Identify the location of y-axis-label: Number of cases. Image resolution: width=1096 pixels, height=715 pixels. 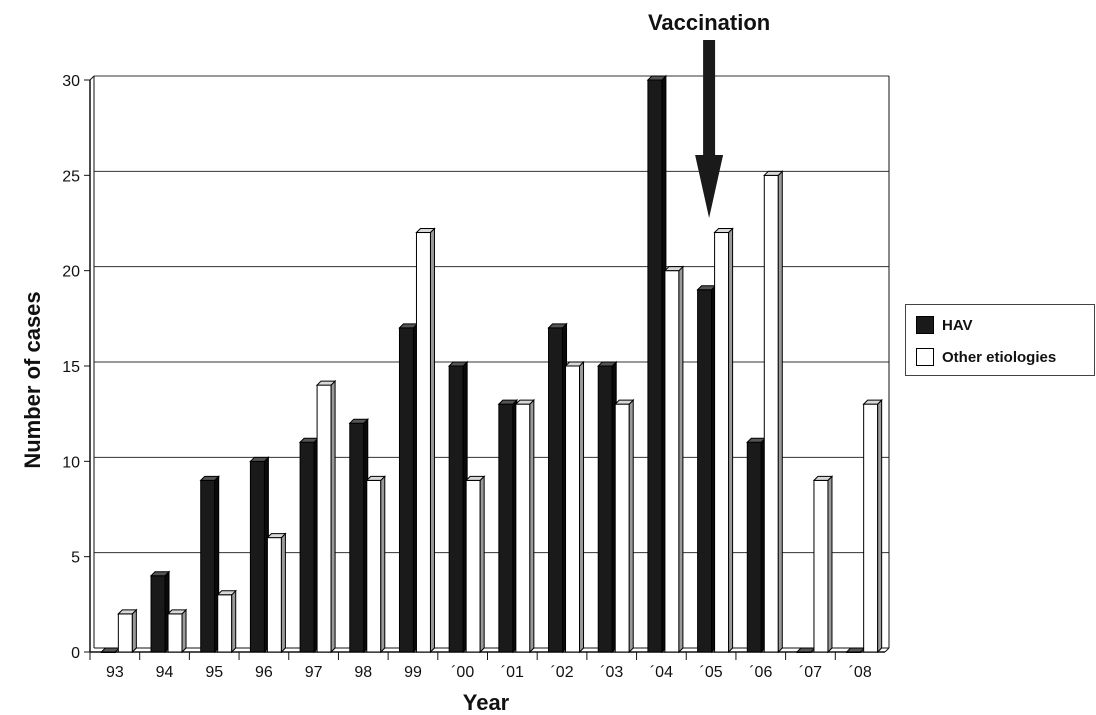
(32, 379).